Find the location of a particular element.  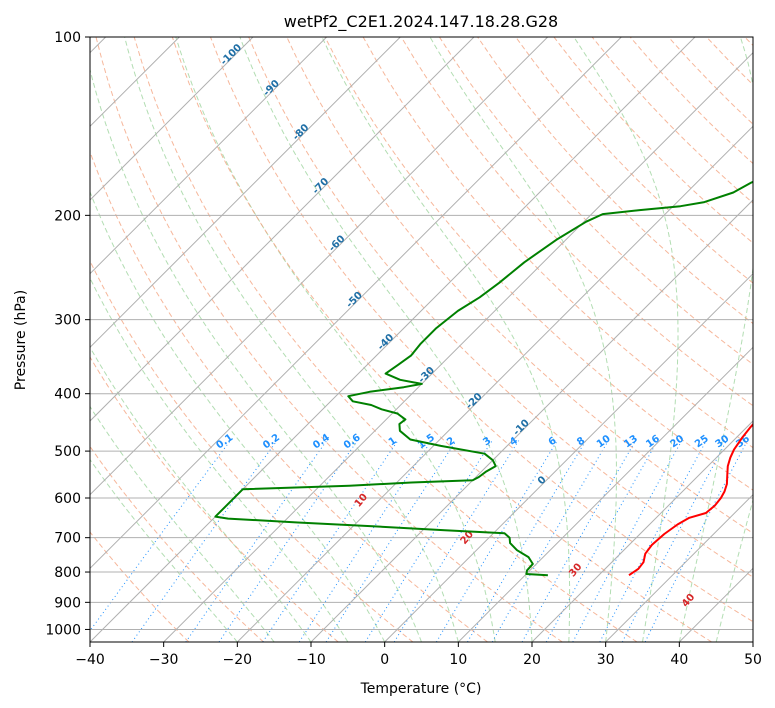

x-tick-label: 10 is located at coordinates (458, 660).